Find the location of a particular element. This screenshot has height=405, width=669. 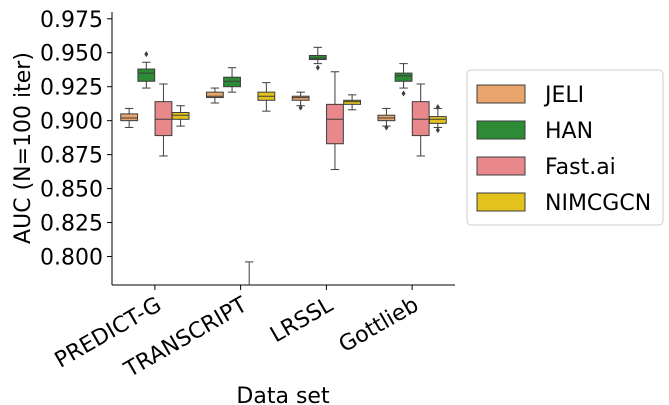

y-axis-label: AUC (N=100 iter) is located at coordinates (23, 148).